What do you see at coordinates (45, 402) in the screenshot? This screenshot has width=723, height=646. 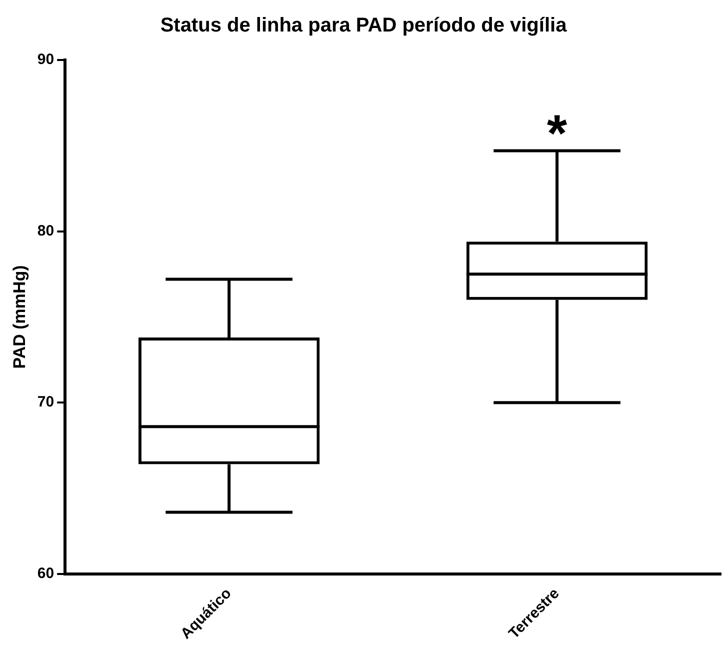 I see `y-tick-label: 70` at bounding box center [45, 402].